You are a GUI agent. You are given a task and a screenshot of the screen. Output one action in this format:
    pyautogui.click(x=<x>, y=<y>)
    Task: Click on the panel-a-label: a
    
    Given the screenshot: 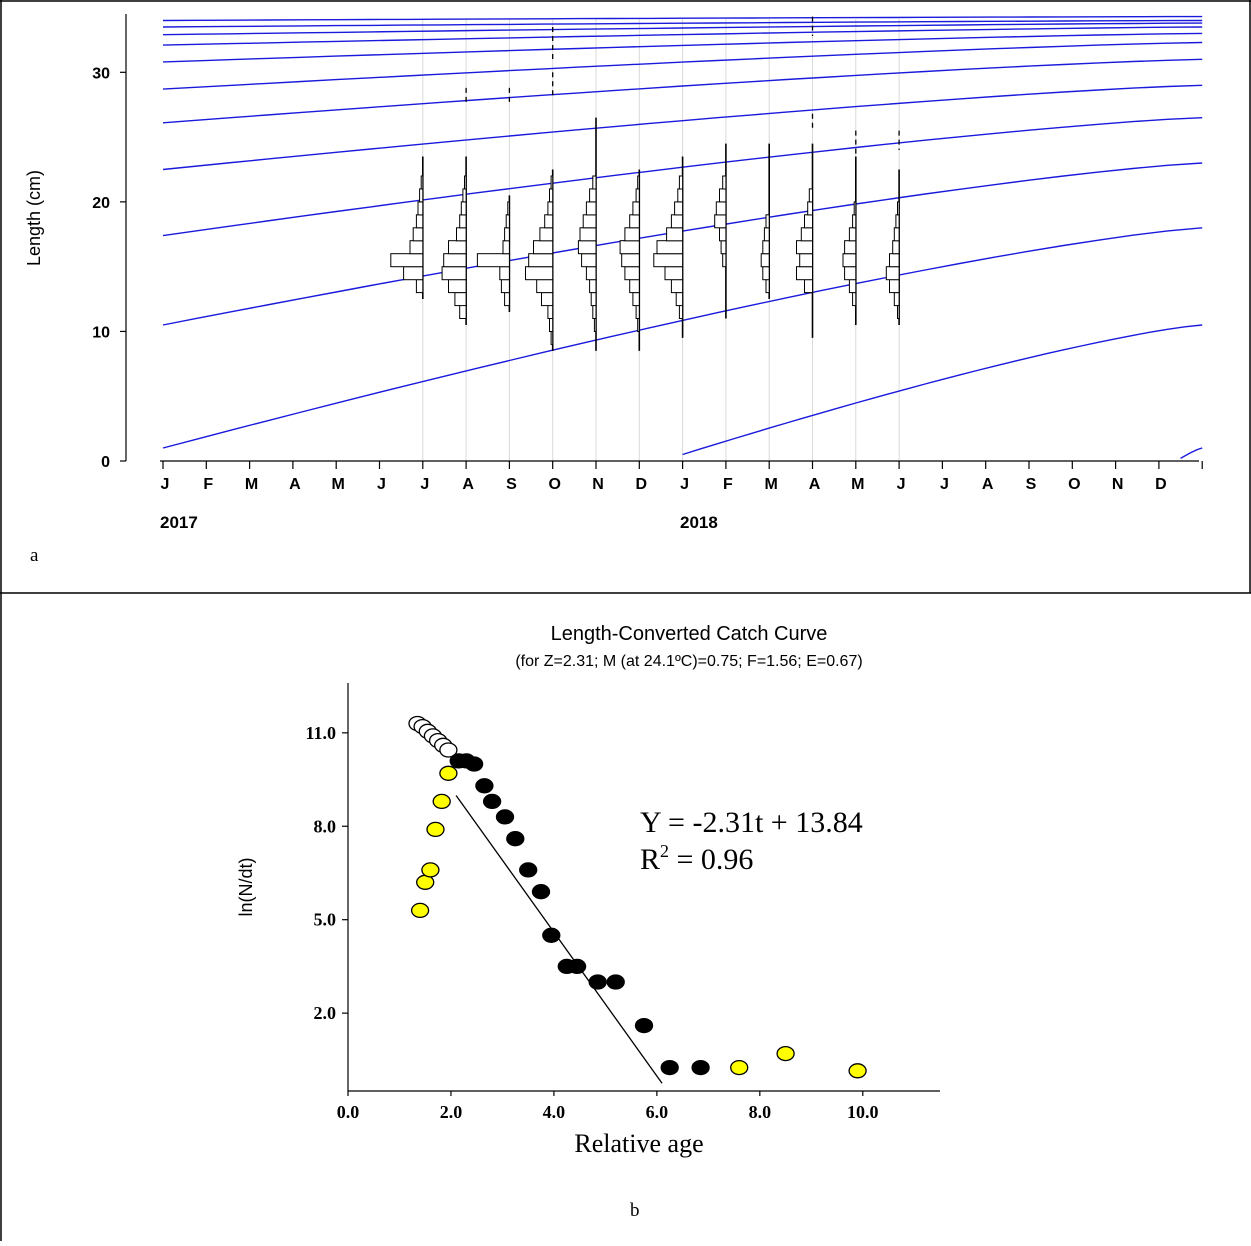 What is the action you would take?
    pyautogui.click(x=34, y=555)
    